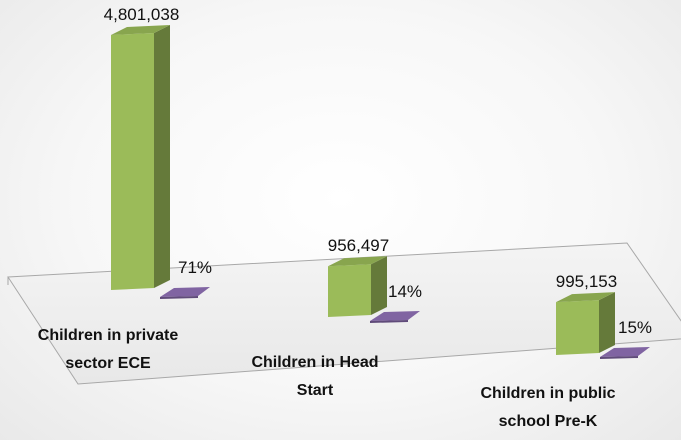  What do you see at coordinates (108, 335) in the screenshot?
I see `category-label: Children in private` at bounding box center [108, 335].